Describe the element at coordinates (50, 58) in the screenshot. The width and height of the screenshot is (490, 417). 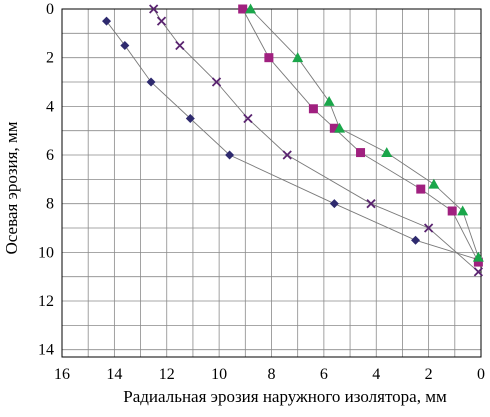
I see `y-tick-label: 2` at that location.